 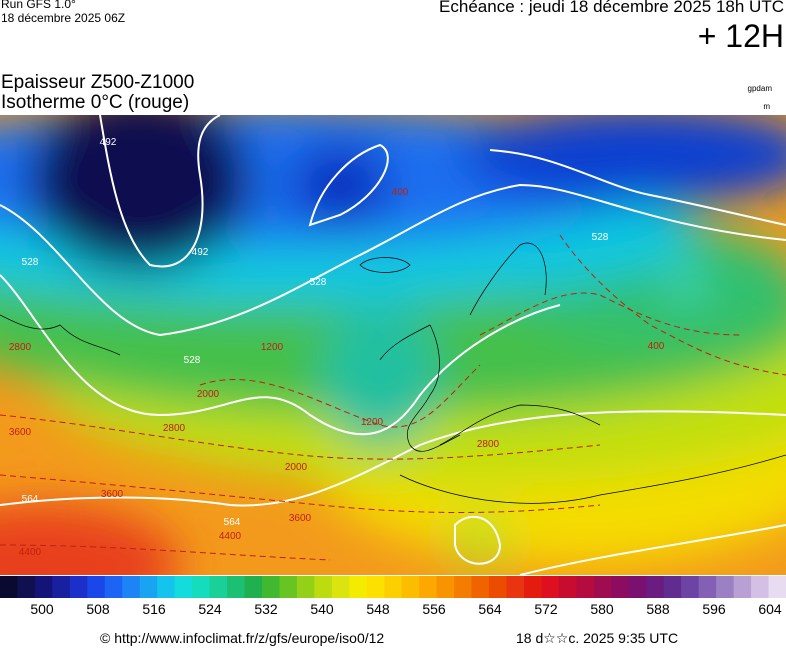 I want to click on title-line1: Epaisseur Z500-Z1000, so click(x=98, y=82).